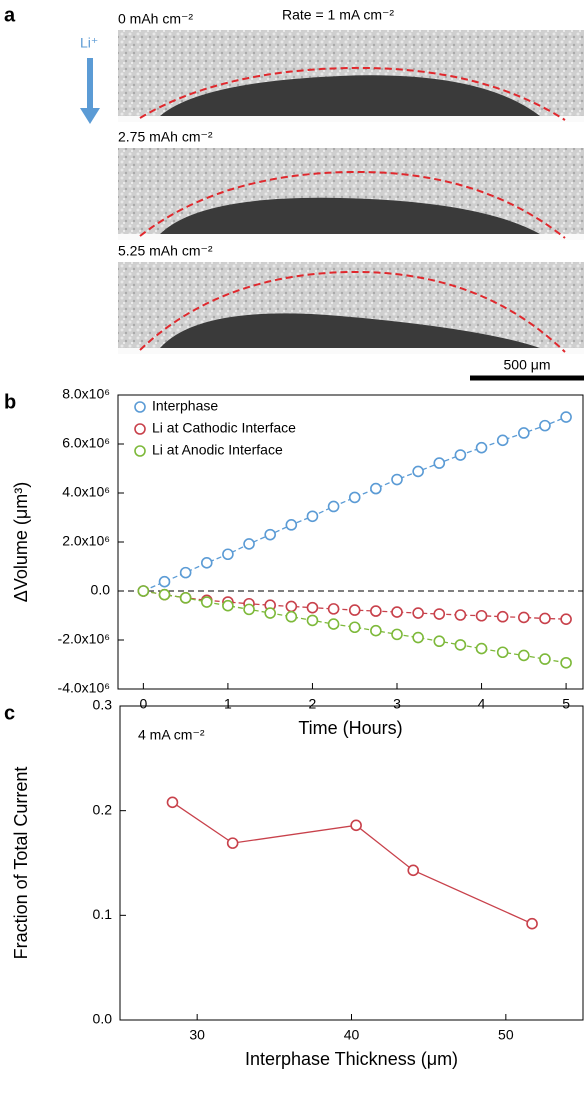 This screenshot has height=1109, width=584. What do you see at coordinates (103, 705) in the screenshot?
I see `y-tick-label: 0.3` at bounding box center [103, 705].